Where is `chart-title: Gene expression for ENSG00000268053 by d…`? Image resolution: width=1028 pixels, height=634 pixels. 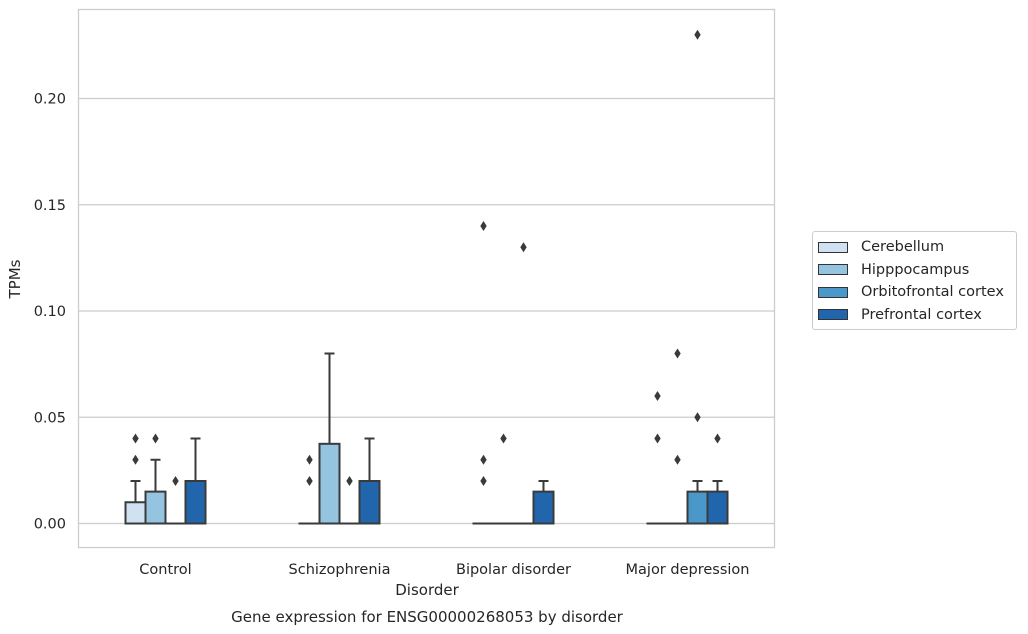
chart-title: Gene expression for ENSG00000268053 by d… is located at coordinates (427, 617).